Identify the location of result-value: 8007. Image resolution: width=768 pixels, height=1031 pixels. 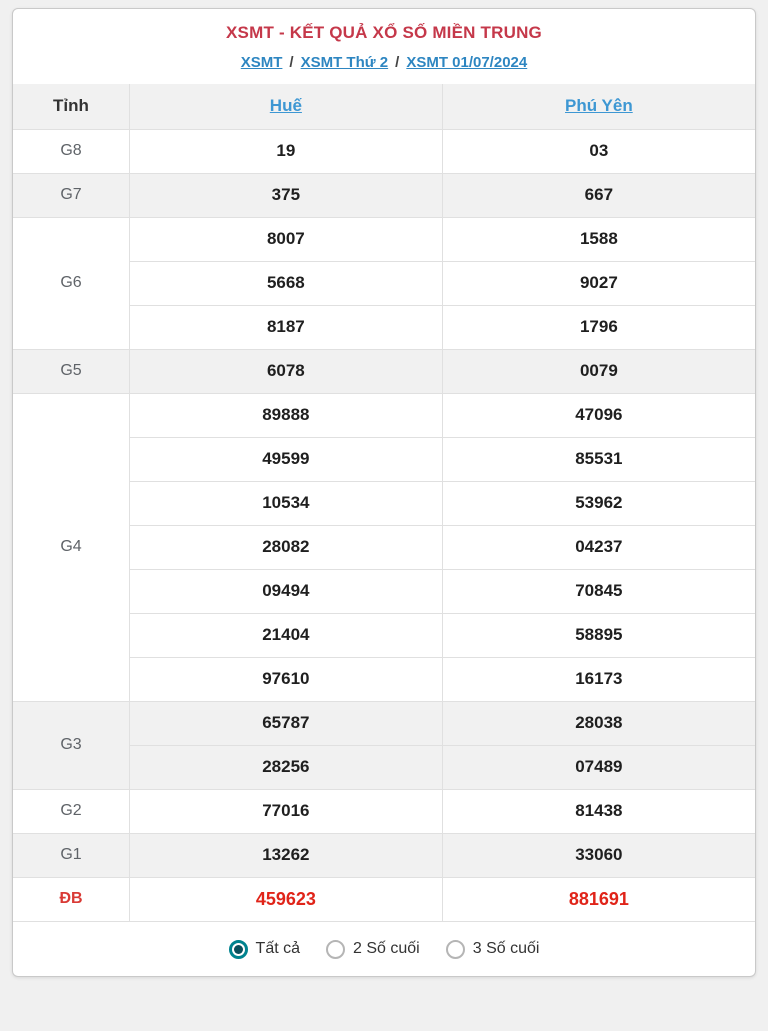
(285, 239).